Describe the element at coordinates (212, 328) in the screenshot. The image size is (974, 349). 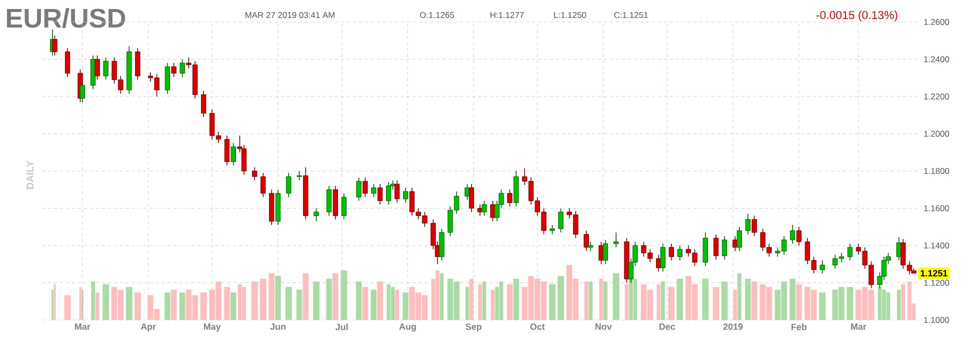
I see `x-tick-label: May` at that location.